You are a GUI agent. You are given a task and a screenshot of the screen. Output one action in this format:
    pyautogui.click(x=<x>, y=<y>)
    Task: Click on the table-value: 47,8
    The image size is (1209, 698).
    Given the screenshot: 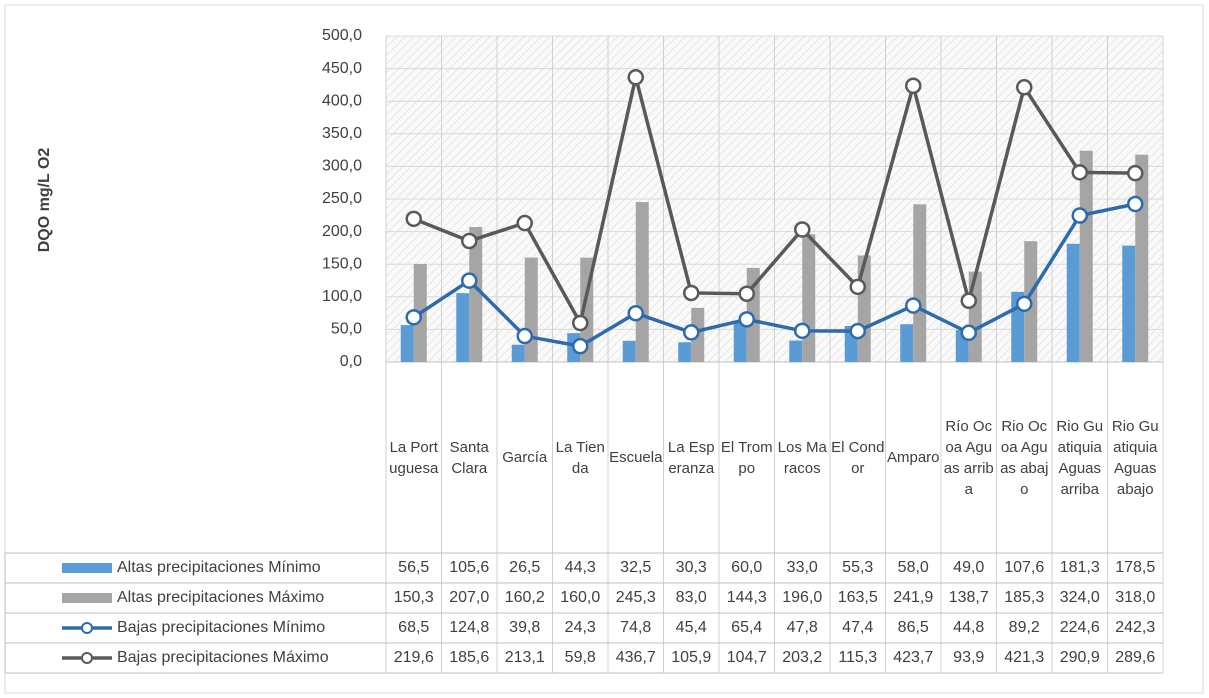 What is the action you would take?
    pyautogui.click(x=802, y=627)
    